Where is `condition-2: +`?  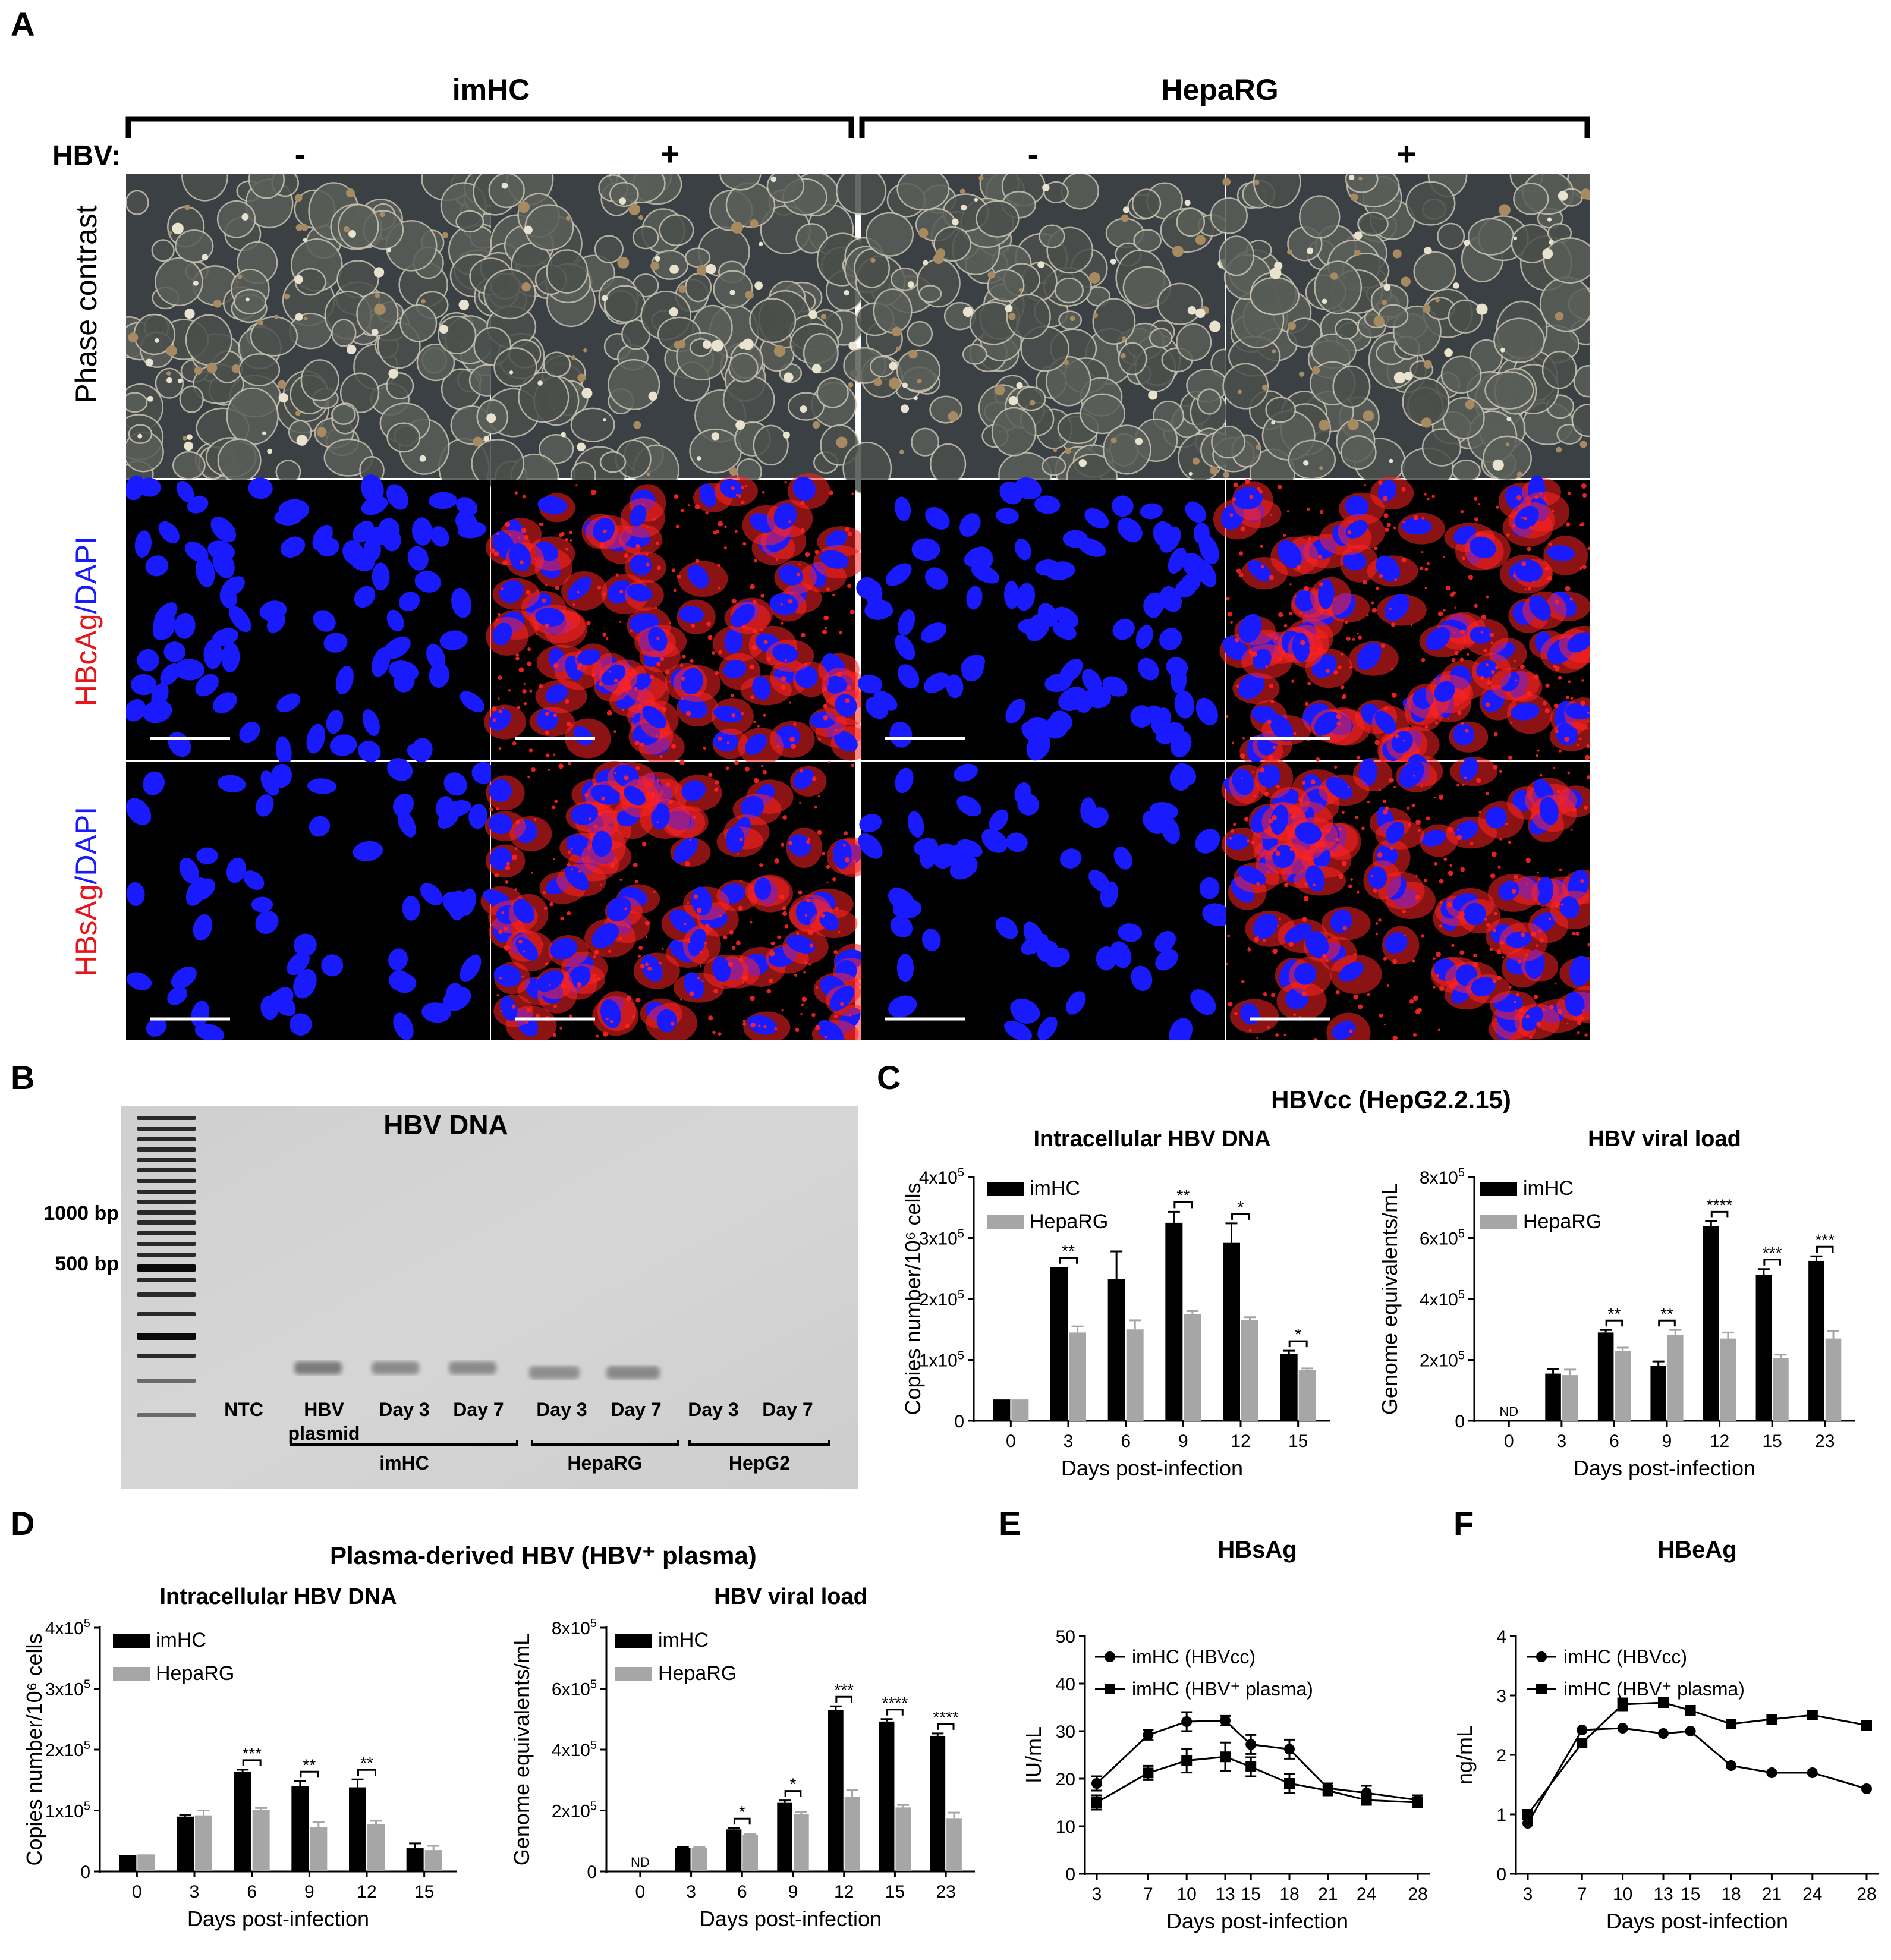 condition-2: + is located at coordinates (670, 153).